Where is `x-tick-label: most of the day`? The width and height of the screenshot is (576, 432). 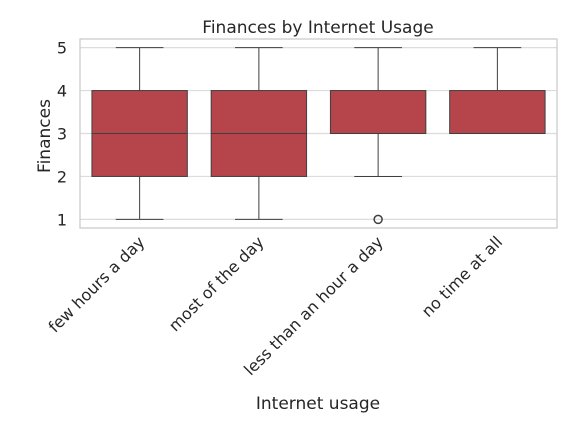
x-tick-label: most of the day is located at coordinates (216, 283).